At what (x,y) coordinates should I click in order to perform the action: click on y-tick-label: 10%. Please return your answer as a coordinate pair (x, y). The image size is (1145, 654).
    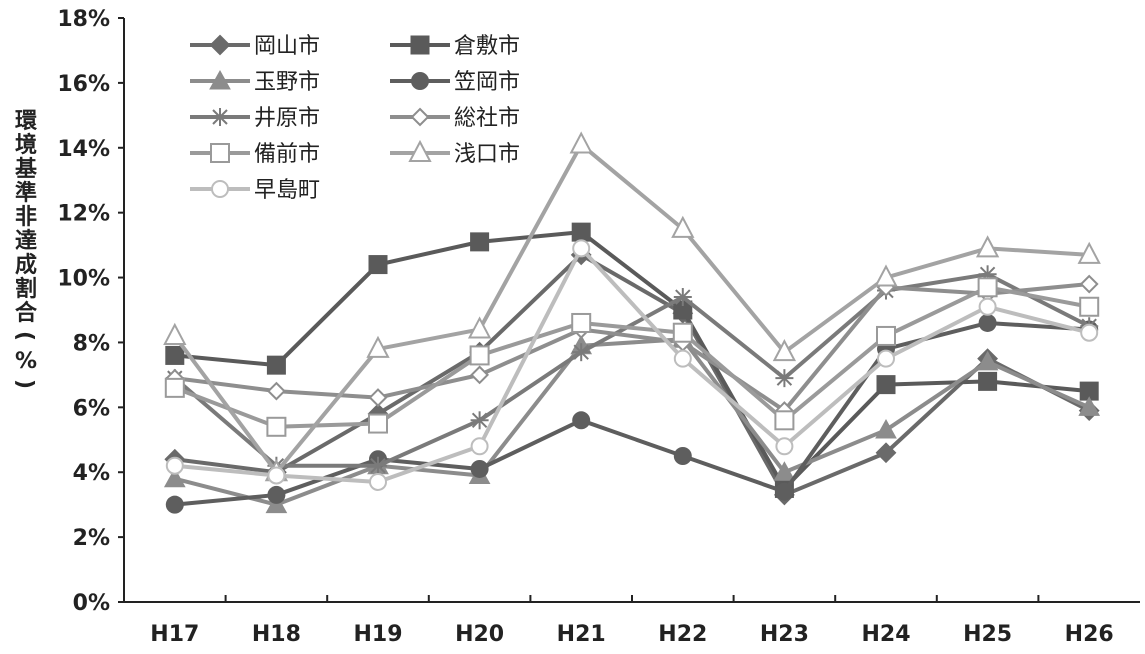
    Looking at the image, I should click on (83, 279).